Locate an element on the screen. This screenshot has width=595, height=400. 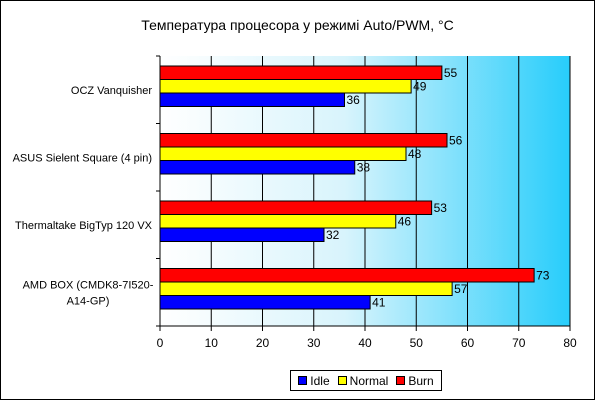
x-tick-label-80: 80 is located at coordinates (570, 343).